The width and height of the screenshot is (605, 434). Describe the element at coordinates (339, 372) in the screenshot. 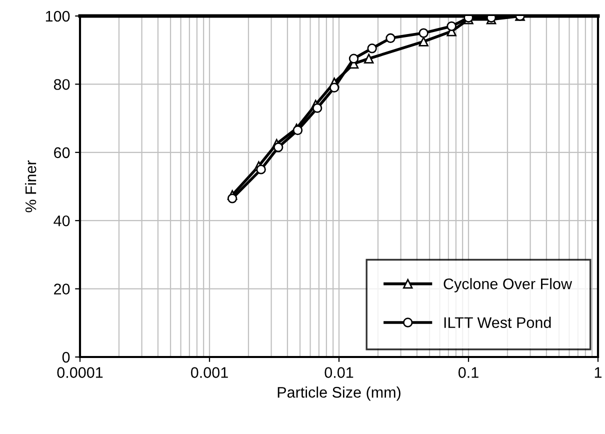

I see `x-tick-label: 0.01` at that location.